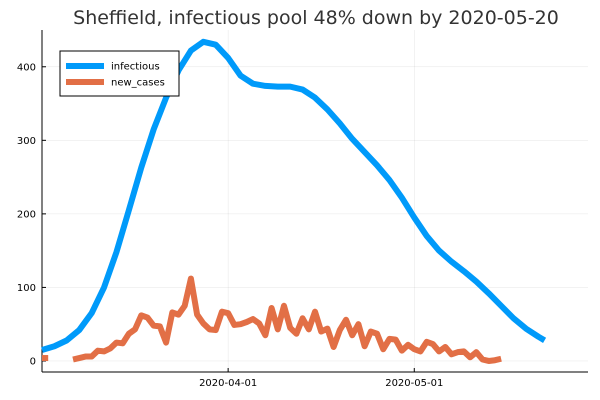 This screenshot has height=400, width=600. What do you see at coordinates (26, 141) in the screenshot?
I see `y-tick-label: 300` at bounding box center [26, 141].